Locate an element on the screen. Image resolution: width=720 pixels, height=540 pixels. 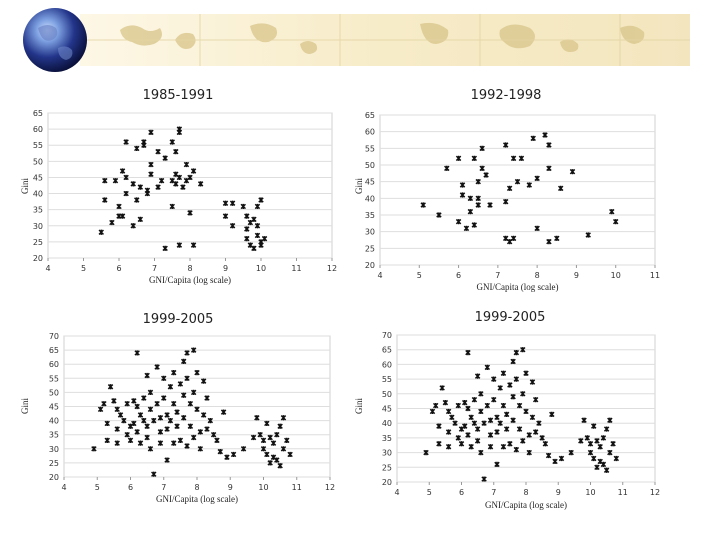
x-tick-label: 9 is located at coordinates (558, 492).